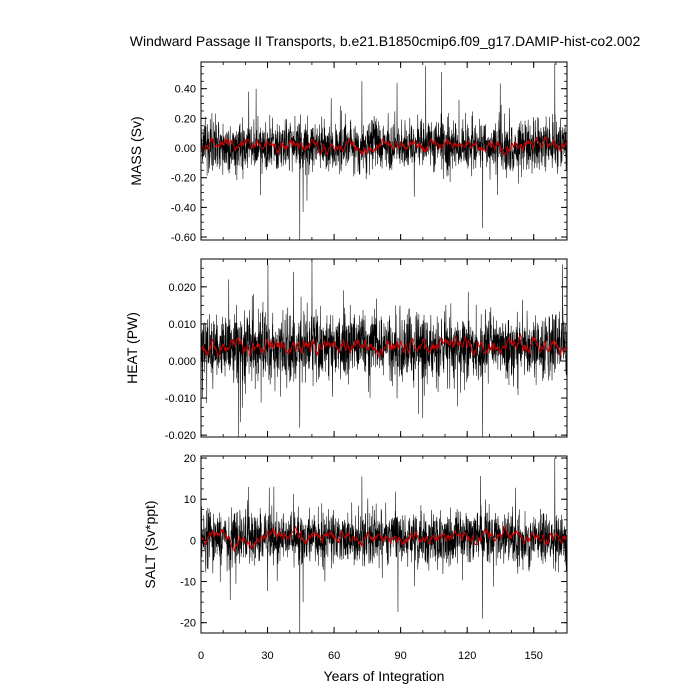 The height and width of the screenshot is (700, 700). What do you see at coordinates (132, 348) in the screenshot?
I see `y-axis-label: HEAT (PW)` at bounding box center [132, 348].